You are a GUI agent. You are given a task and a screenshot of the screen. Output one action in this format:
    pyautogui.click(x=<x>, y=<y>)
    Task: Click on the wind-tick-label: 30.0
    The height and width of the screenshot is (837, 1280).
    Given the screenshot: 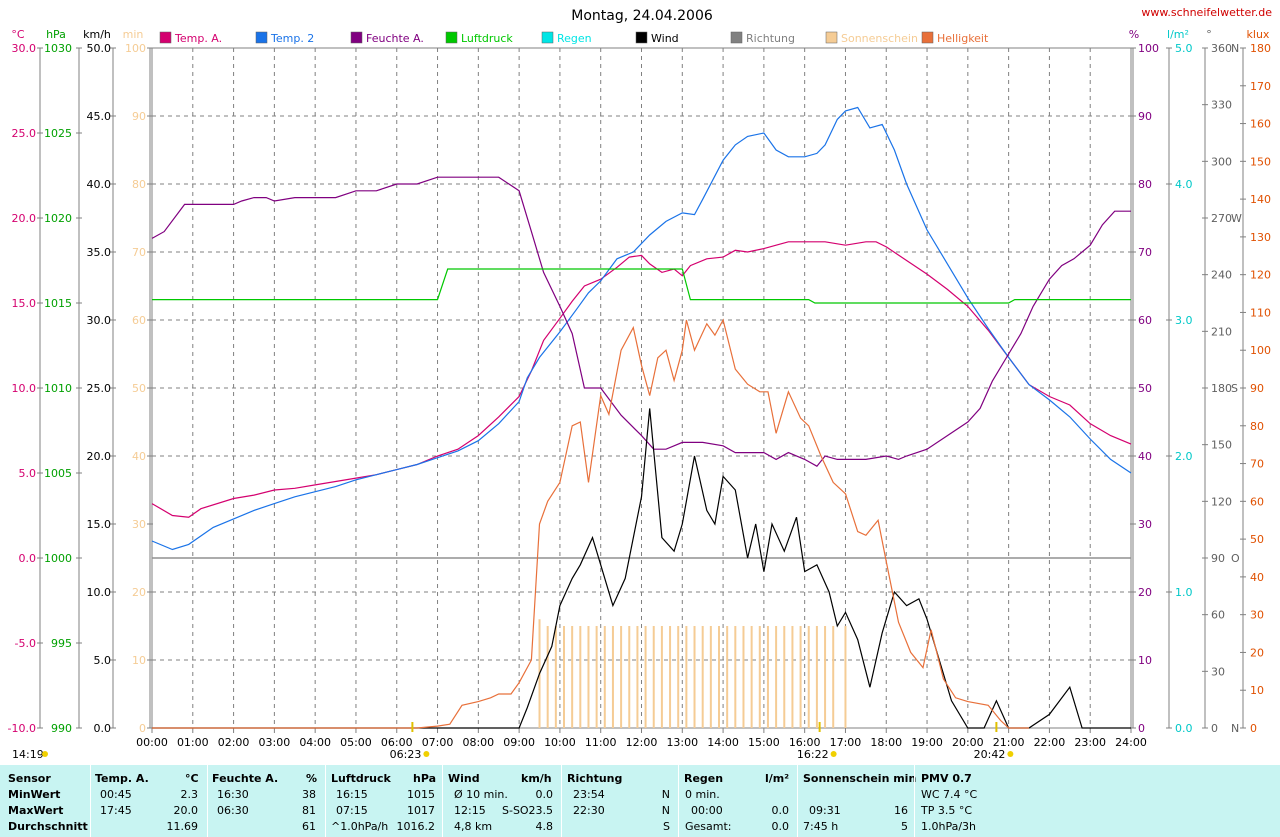 What is the action you would take?
    pyautogui.click(x=99, y=320)
    